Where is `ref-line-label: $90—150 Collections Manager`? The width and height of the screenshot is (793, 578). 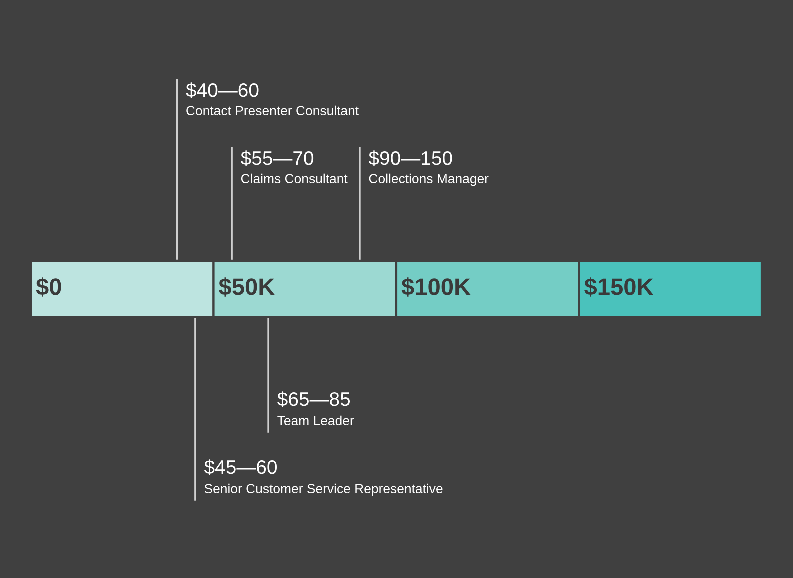 ref-line-label: $90—150 Collections Manager is located at coordinates (428, 168).